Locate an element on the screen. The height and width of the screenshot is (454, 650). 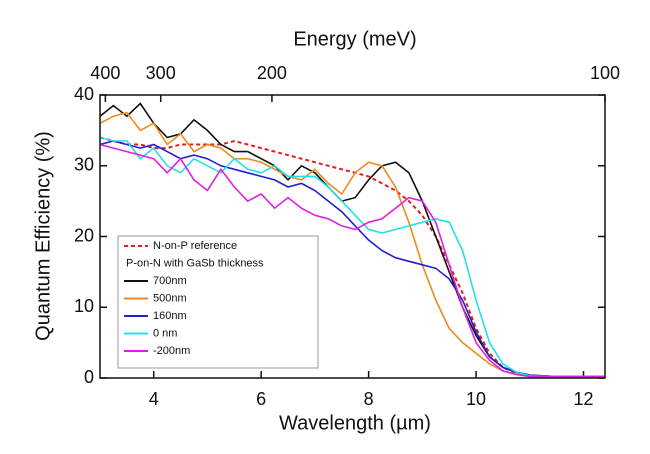
x-tick-label: 6 is located at coordinates (261, 399).